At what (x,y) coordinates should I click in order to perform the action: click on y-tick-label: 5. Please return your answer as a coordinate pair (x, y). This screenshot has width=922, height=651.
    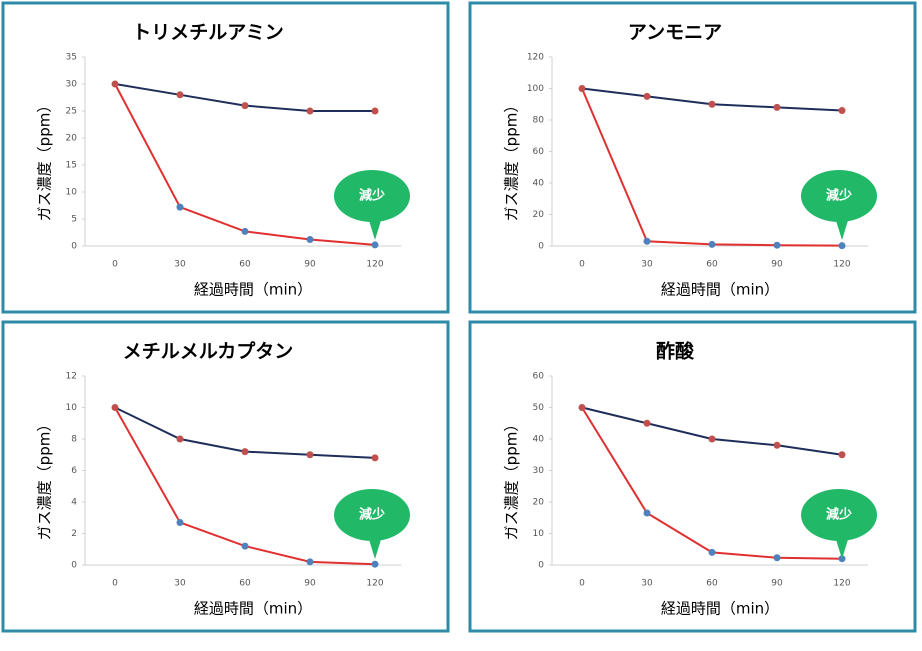
    Looking at the image, I should click on (74, 220).